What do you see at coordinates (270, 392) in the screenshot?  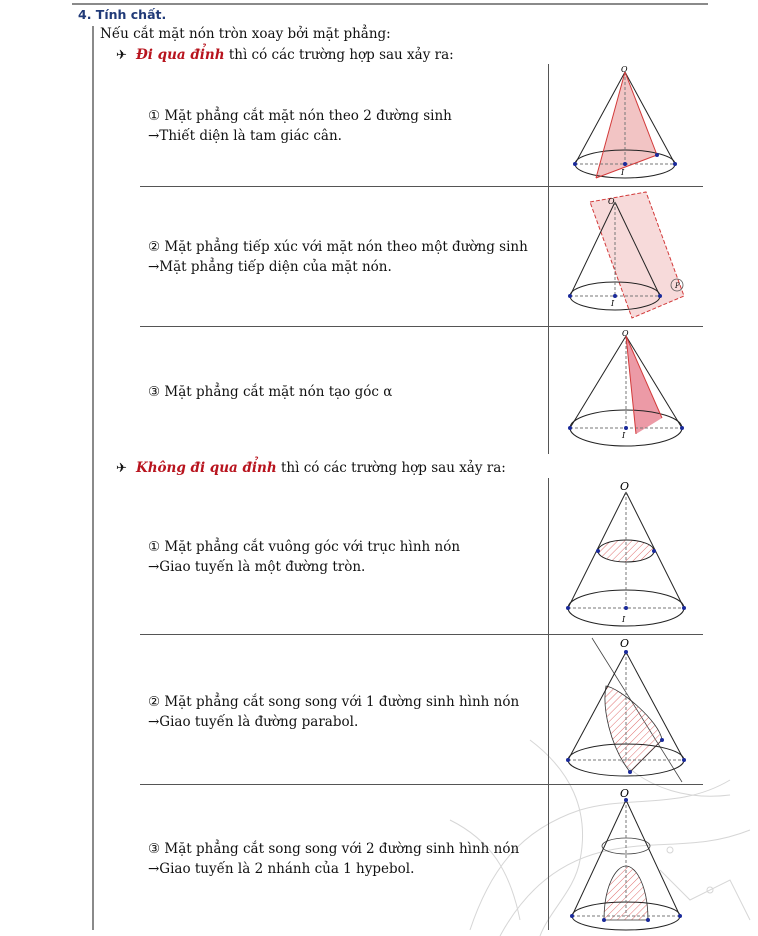 I see `list-item: ③ Mặt phẳng cắt mặt nón tạo góc α` at bounding box center [270, 392].